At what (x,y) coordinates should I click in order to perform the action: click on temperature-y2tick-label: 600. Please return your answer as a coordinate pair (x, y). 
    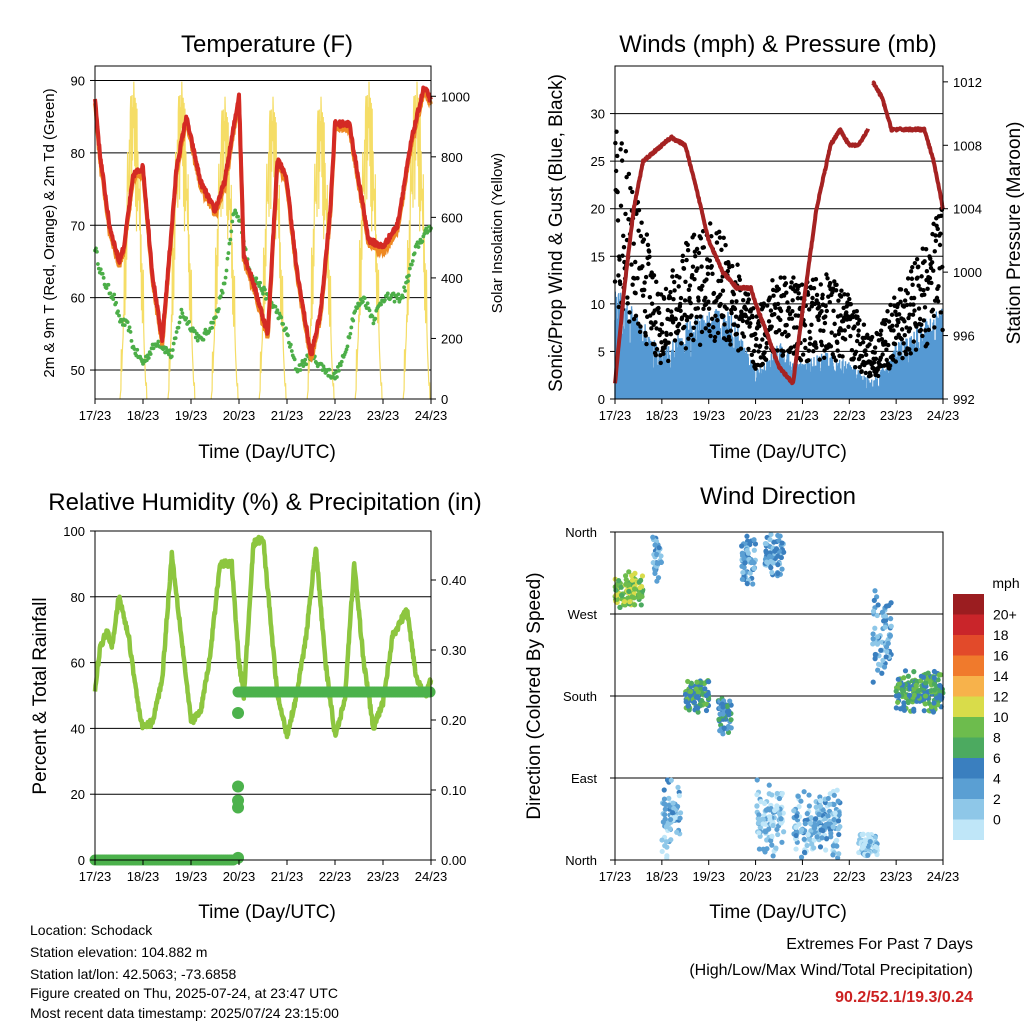
    Looking at the image, I should click on (452, 217).